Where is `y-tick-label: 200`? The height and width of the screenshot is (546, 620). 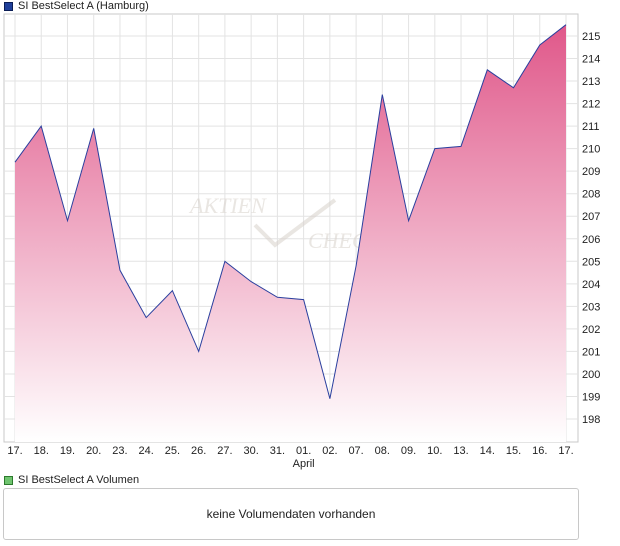
y-tick-label: 200 is located at coordinates (591, 375).